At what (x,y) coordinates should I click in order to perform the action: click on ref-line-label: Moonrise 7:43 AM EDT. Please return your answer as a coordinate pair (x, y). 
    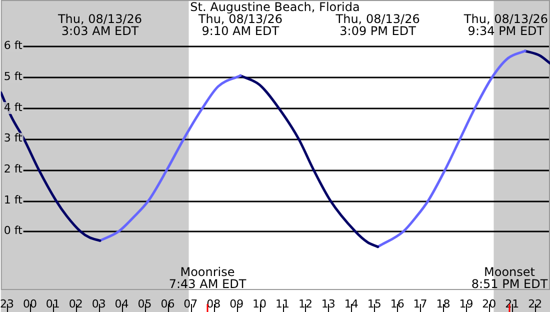
    Looking at the image, I should click on (207, 278).